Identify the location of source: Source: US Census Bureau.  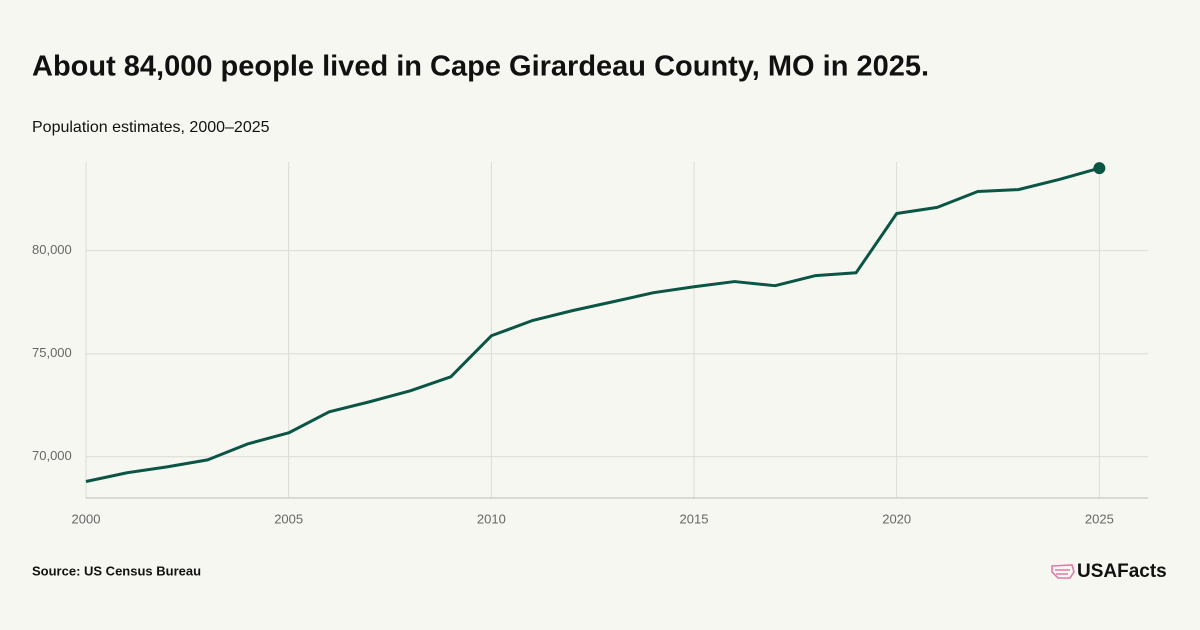
(116, 570).